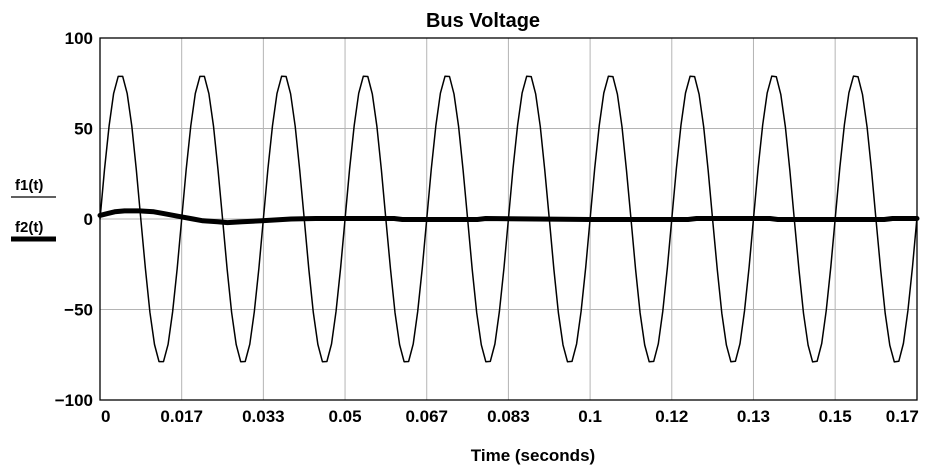  Describe the element at coordinates (83, 129) in the screenshot. I see `y-tick-label: 50` at that location.